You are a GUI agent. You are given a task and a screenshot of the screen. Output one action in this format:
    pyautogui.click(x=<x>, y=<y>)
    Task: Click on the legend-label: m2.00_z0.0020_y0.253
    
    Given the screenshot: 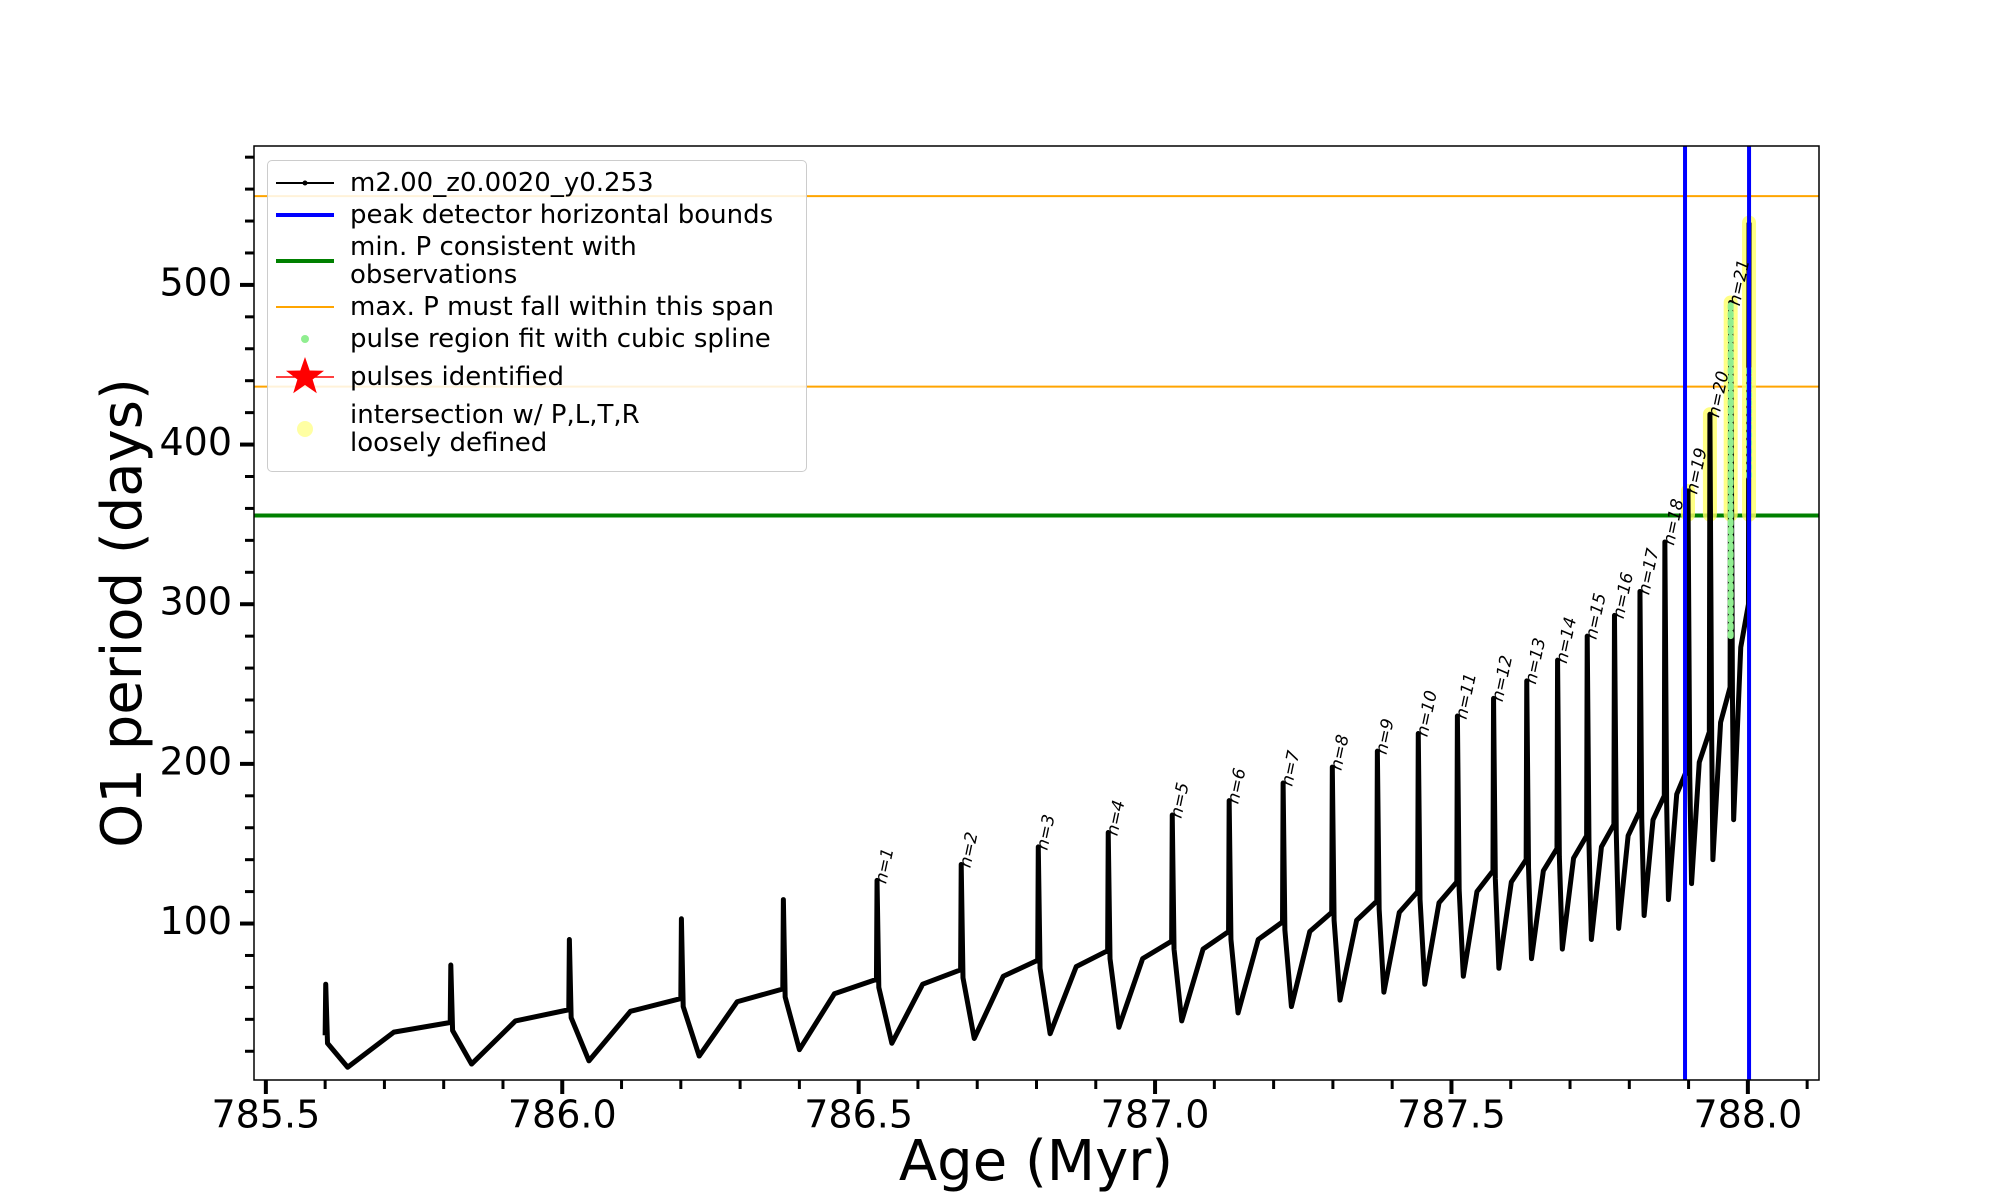 What is the action you would take?
    pyautogui.click(x=502, y=183)
    